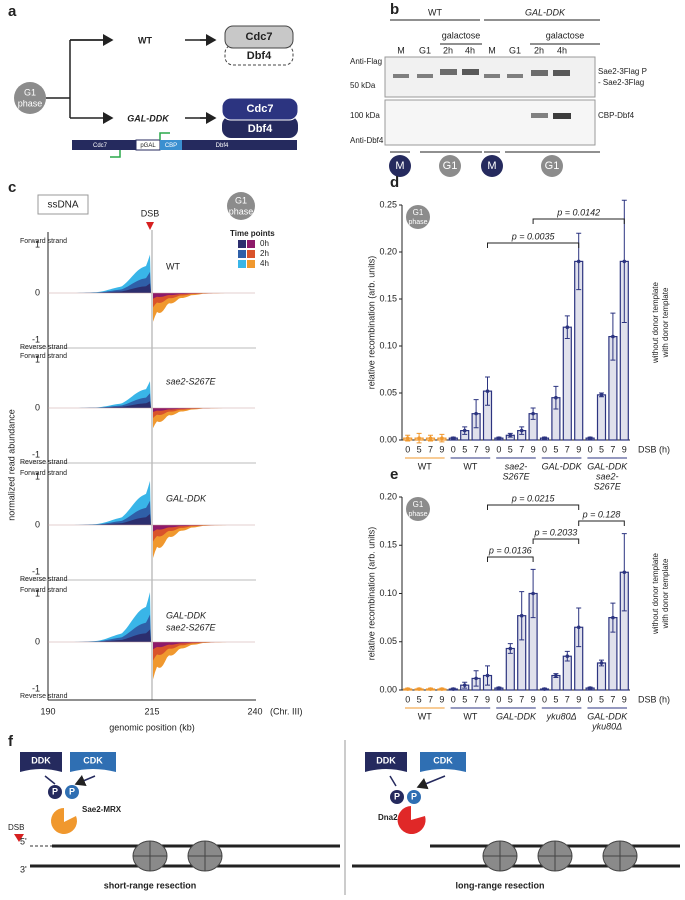 The width and height of the screenshot is (685, 900). What do you see at coordinates (11, 465) in the screenshot?
I see `y-axis-label: normalized read abundance` at bounding box center [11, 465].